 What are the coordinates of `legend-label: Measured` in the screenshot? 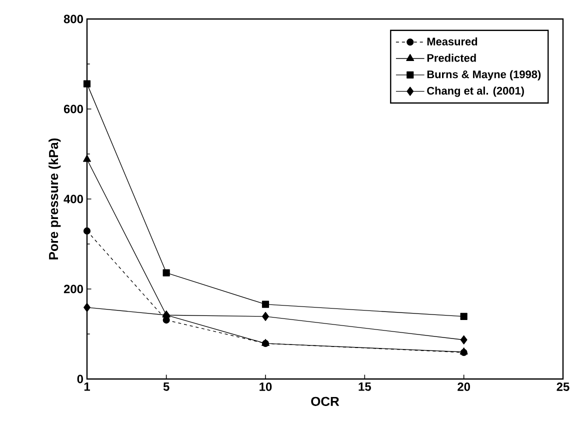 It's located at (452, 41).